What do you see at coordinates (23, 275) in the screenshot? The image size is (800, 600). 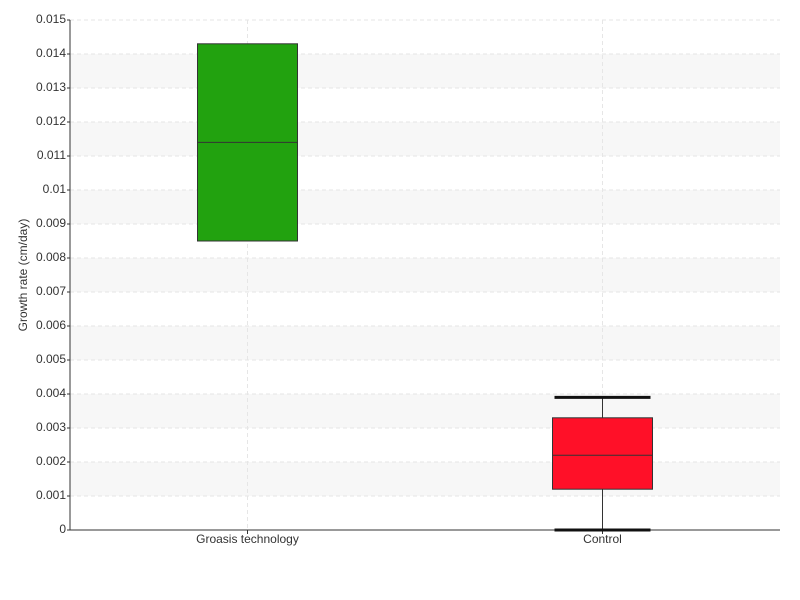 I see `y-axis-label: Growth rate (cm/day)` at bounding box center [23, 275].